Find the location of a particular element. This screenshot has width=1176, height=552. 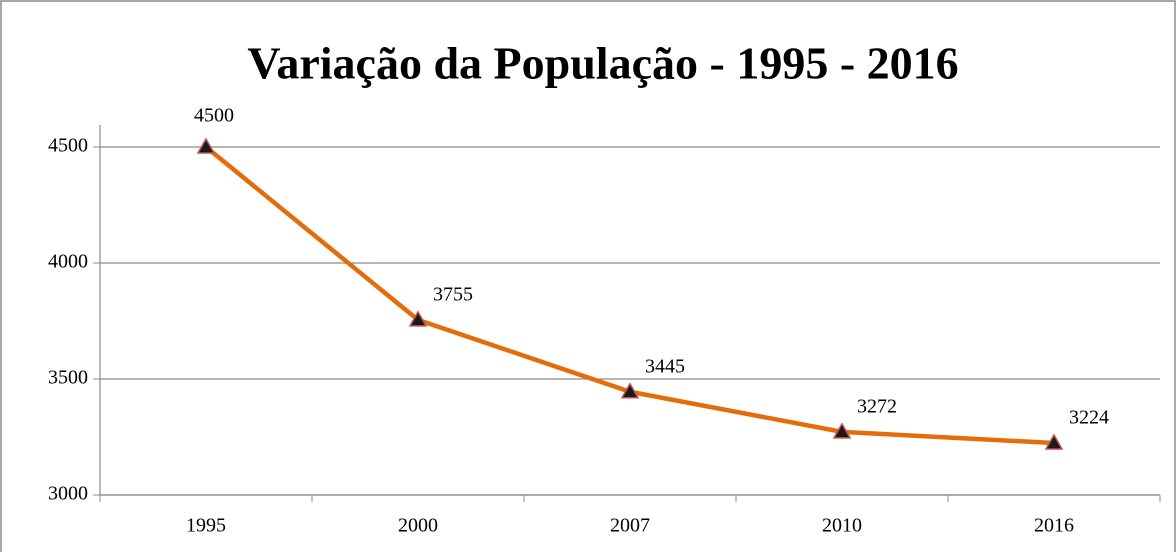

data-label: 3445 is located at coordinates (665, 366).